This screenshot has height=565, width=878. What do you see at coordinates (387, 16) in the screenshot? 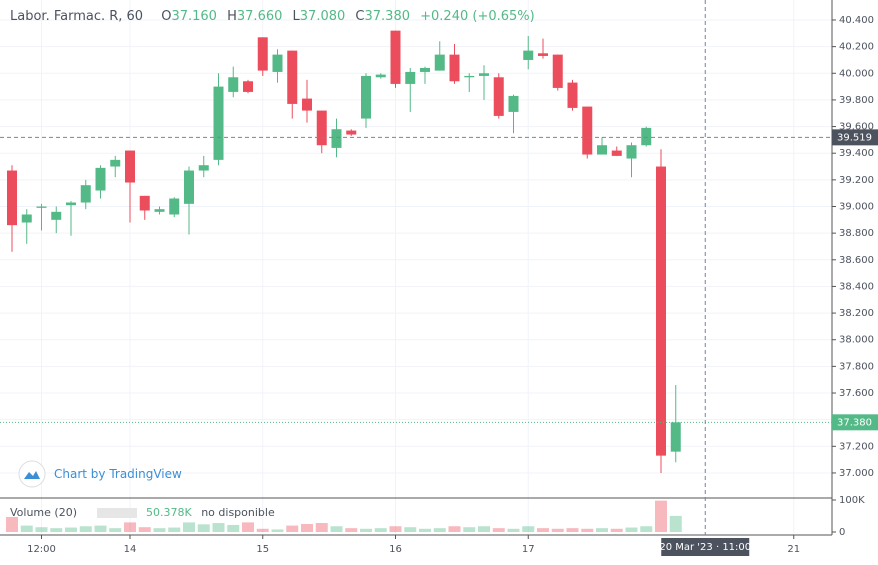
I see `ohlc-value: 37.380` at bounding box center [387, 16].